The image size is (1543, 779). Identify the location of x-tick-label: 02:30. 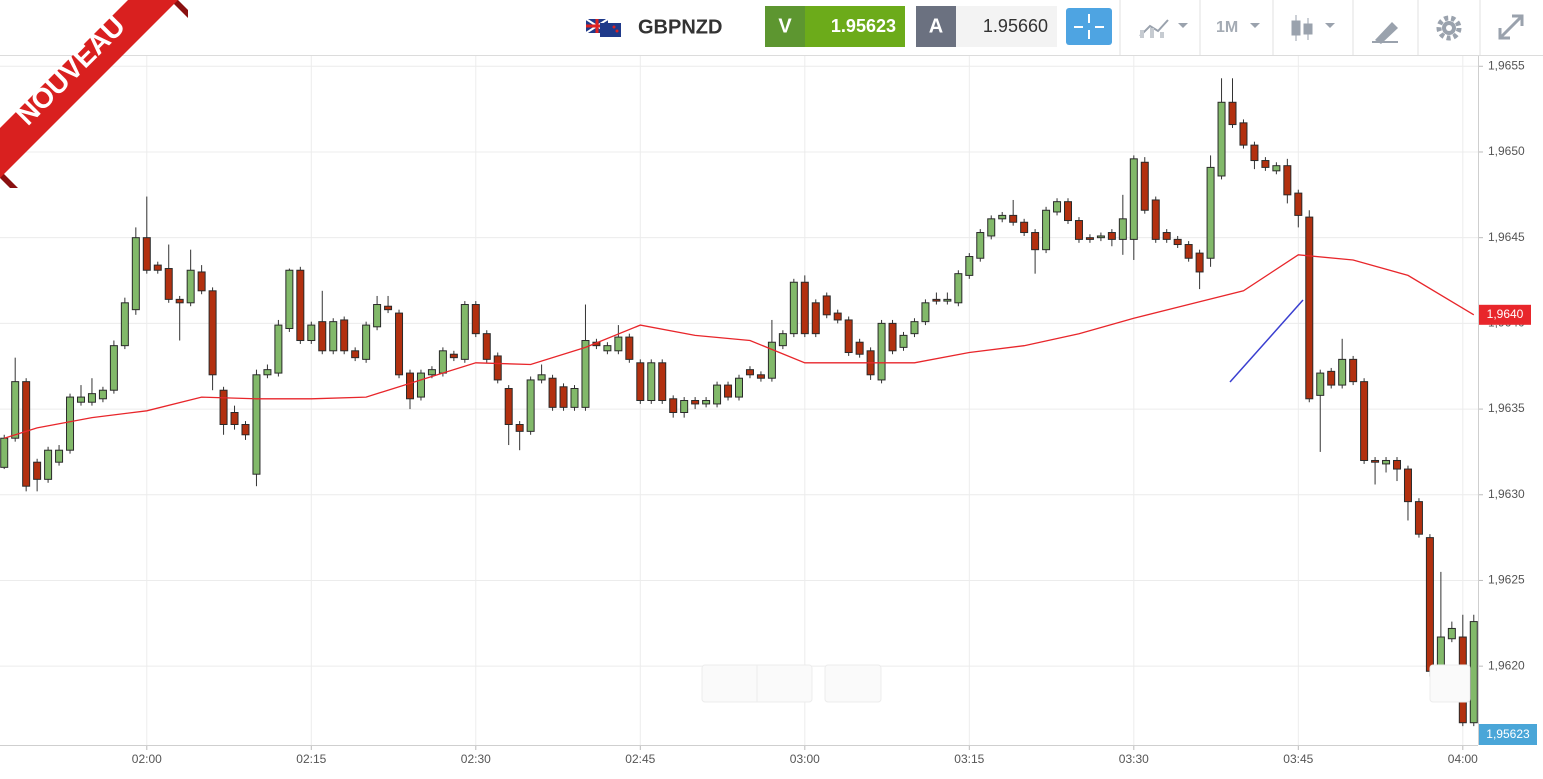
(476, 759).